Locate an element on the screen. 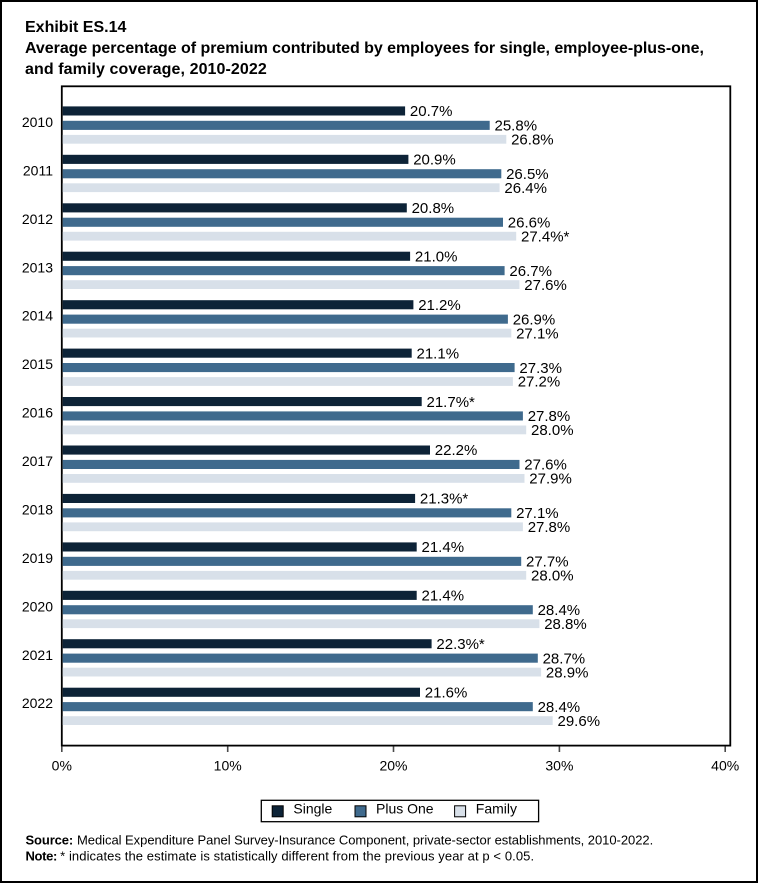 Image resolution: width=758 pixels, height=883 pixels. svg-text: Note: is located at coordinates (42, 855).